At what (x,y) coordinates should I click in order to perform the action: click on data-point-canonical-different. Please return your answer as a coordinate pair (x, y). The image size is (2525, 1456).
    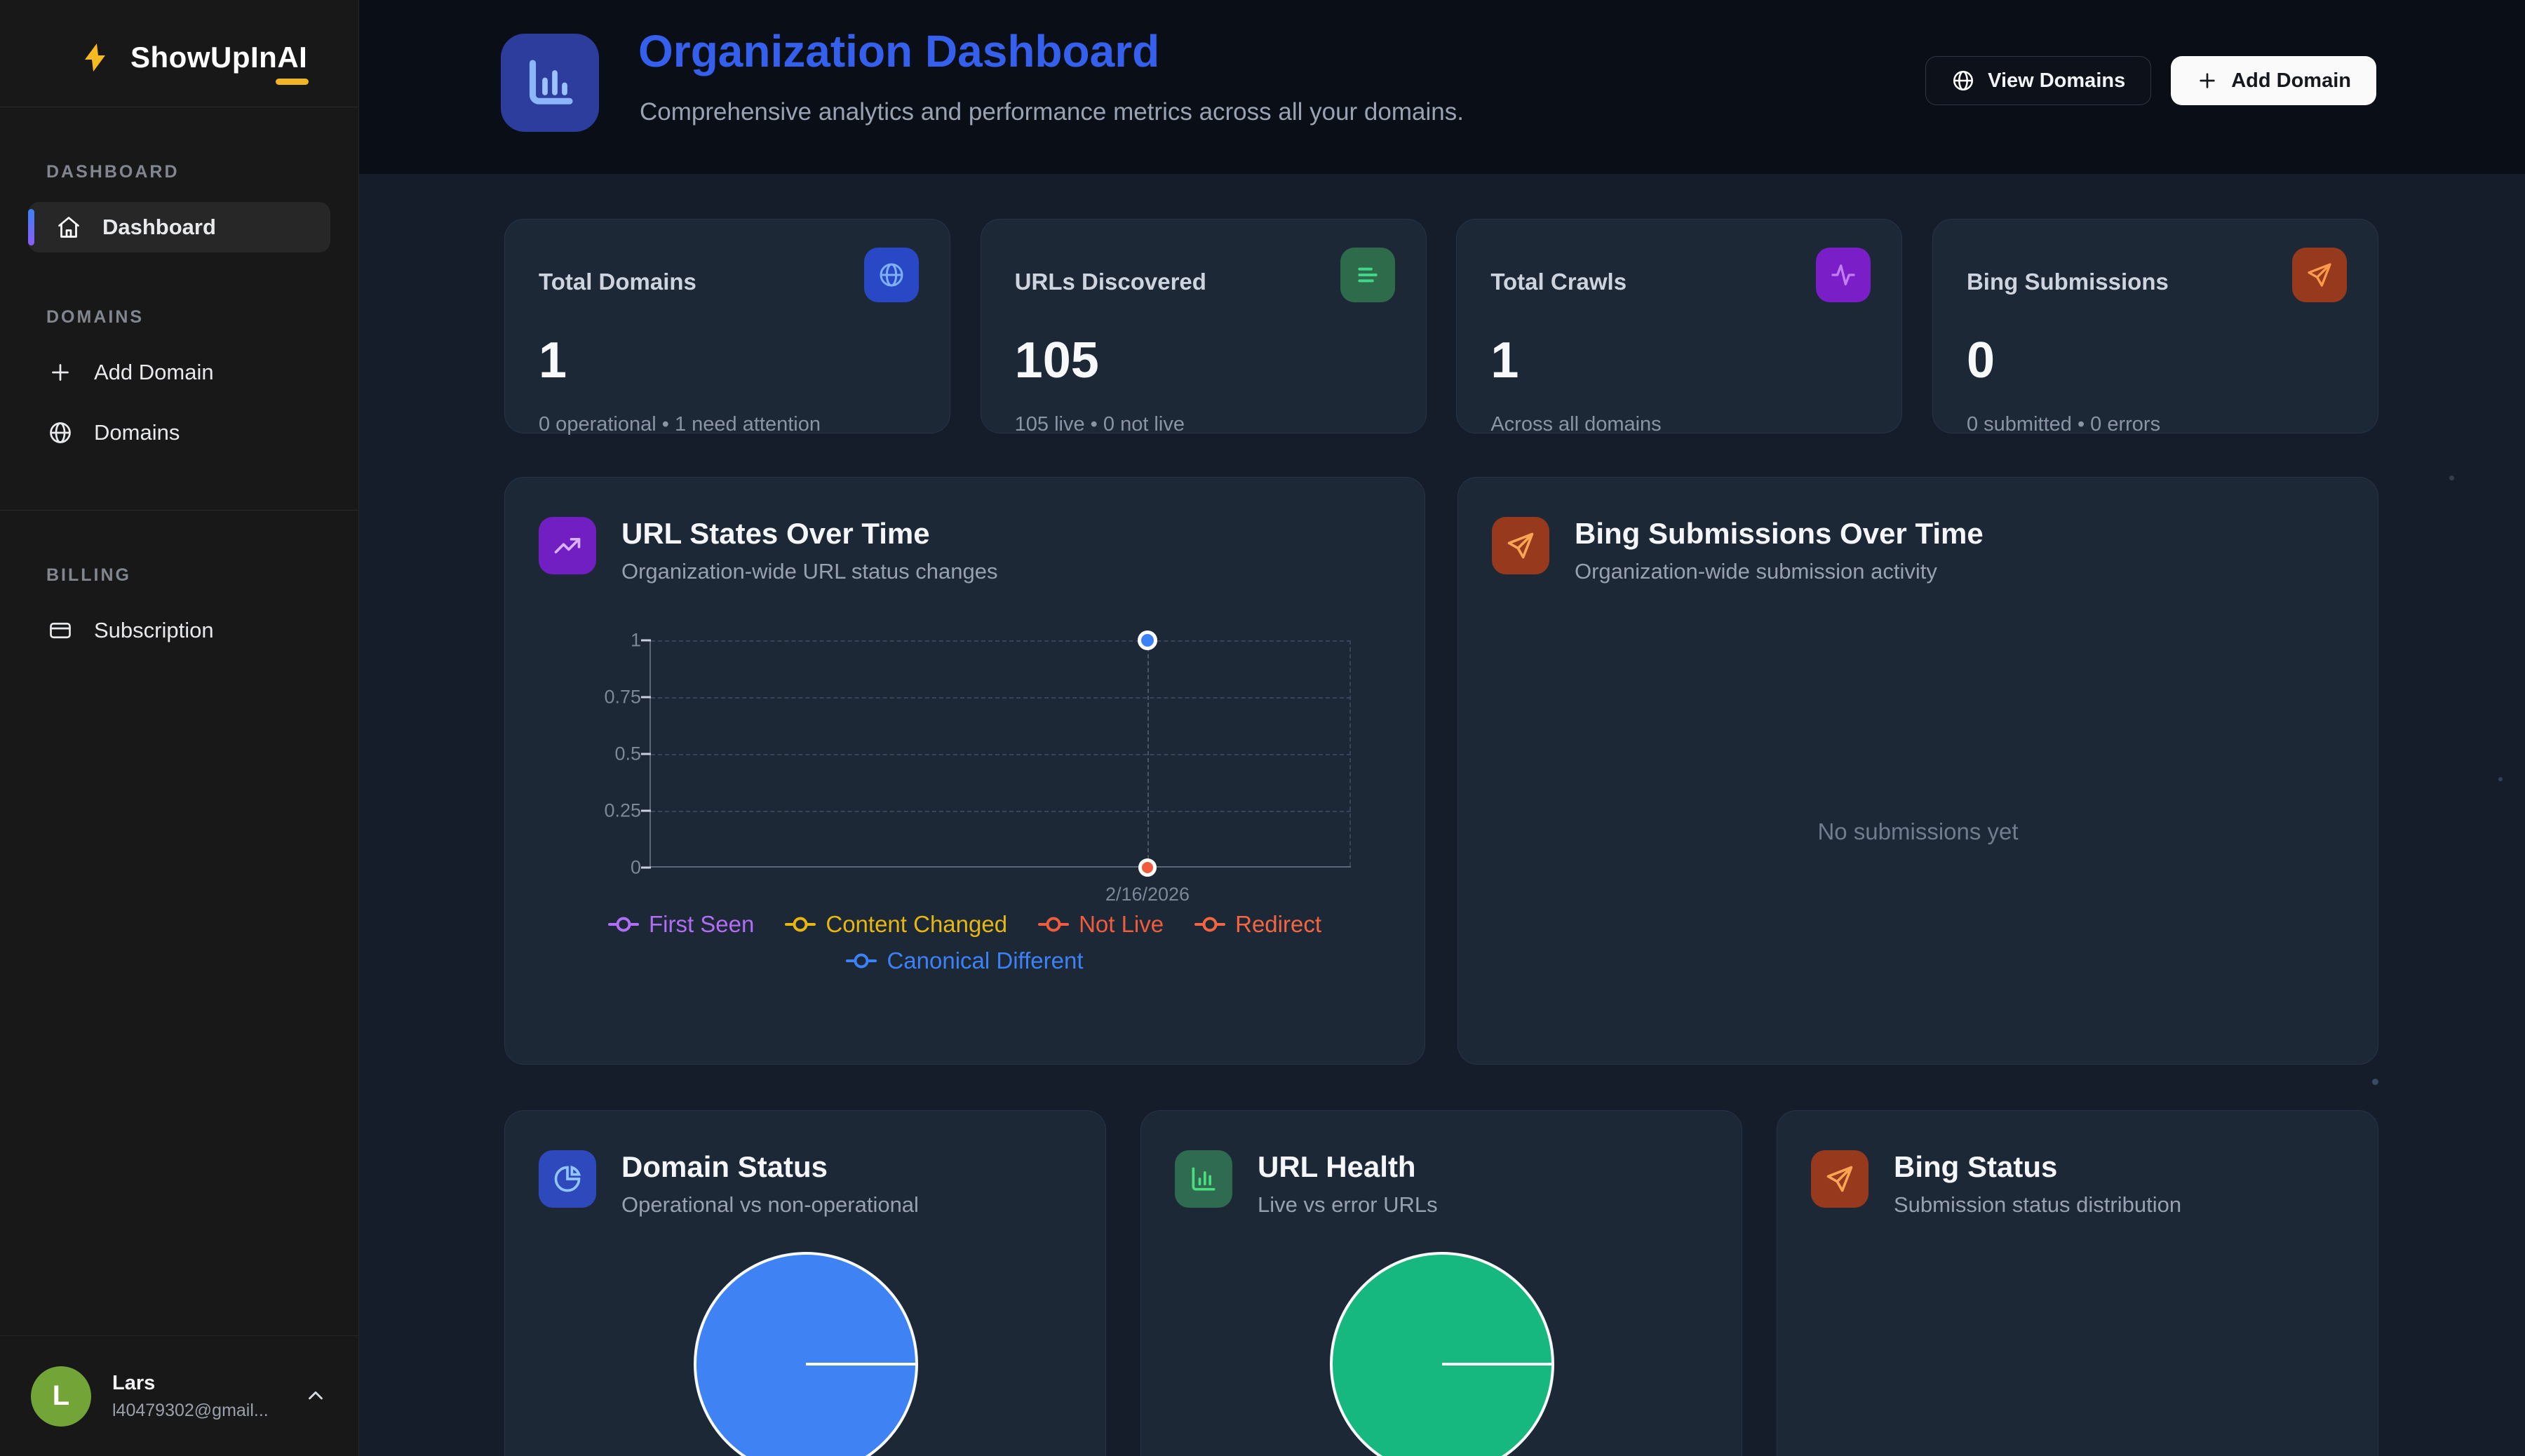
    Looking at the image, I should click on (1147, 640).